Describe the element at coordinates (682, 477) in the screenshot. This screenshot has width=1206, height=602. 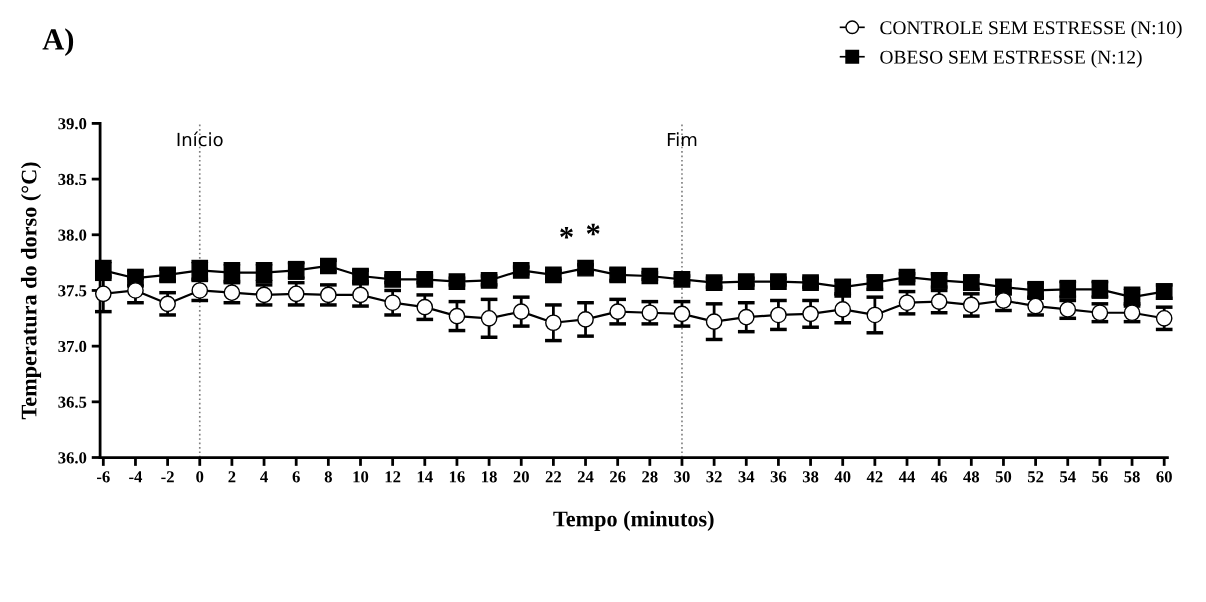
I see `x-tick-label: 30` at that location.